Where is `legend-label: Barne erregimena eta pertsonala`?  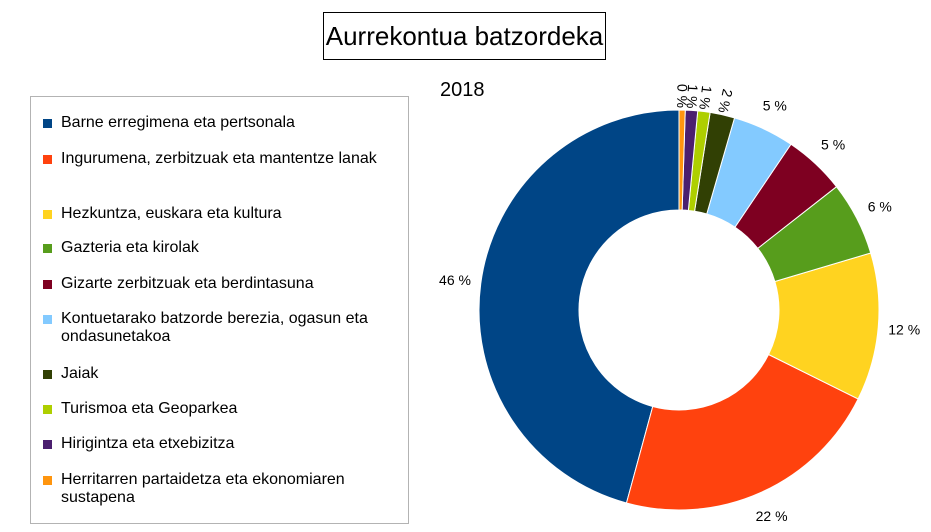 legend-label: Barne erregimena eta pertsonala is located at coordinates (178, 122).